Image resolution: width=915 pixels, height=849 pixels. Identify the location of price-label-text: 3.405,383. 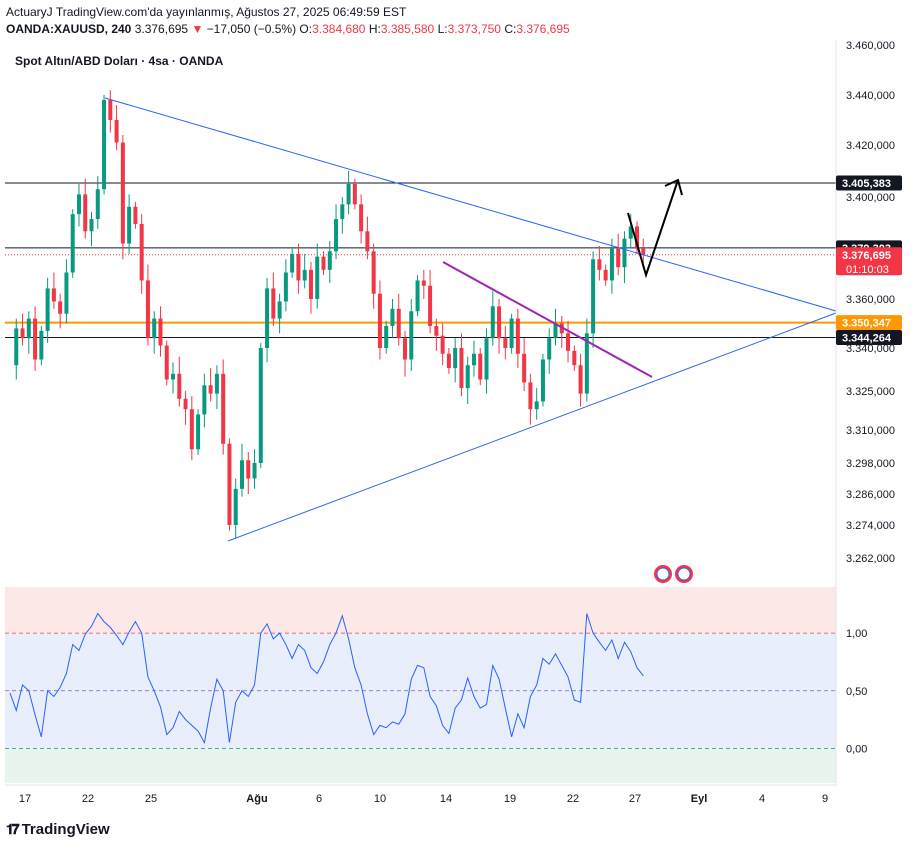
(866, 184).